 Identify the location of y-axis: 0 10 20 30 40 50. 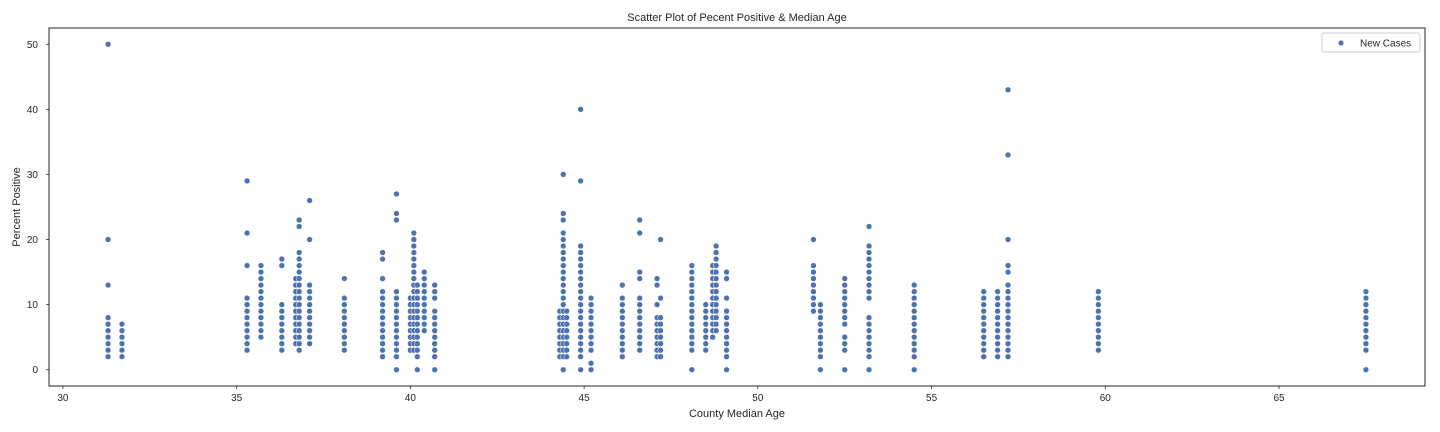
(38, 208).